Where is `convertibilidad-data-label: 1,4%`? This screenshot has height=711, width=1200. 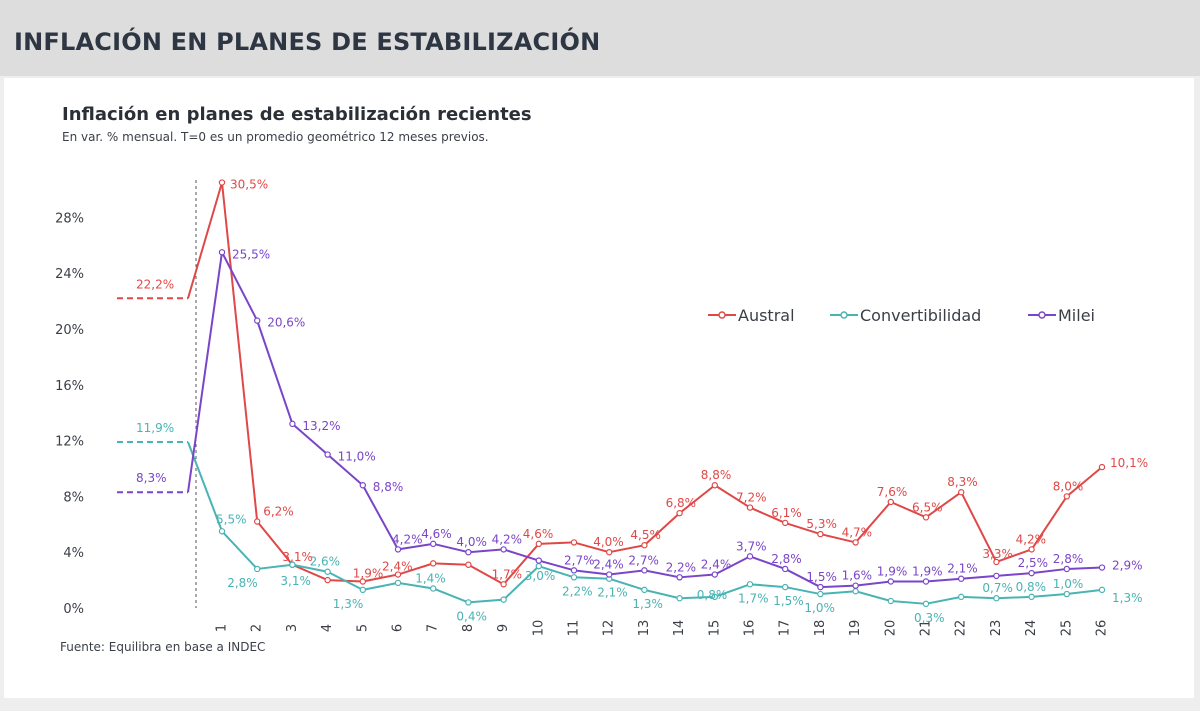 convertibilidad-data-label: 1,4% is located at coordinates (430, 578).